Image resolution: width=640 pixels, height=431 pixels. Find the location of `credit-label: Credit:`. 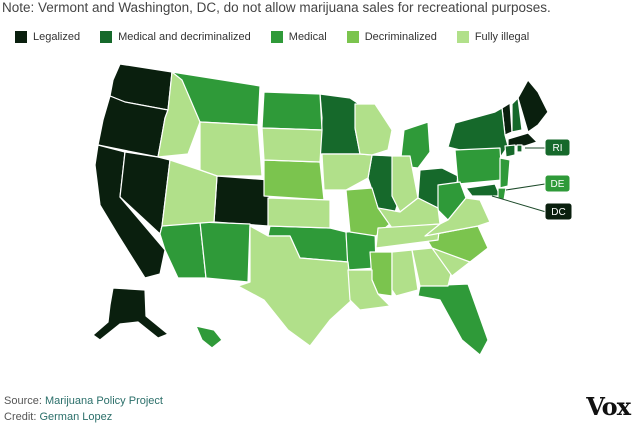

credit-label: Credit: is located at coordinates (22, 417).